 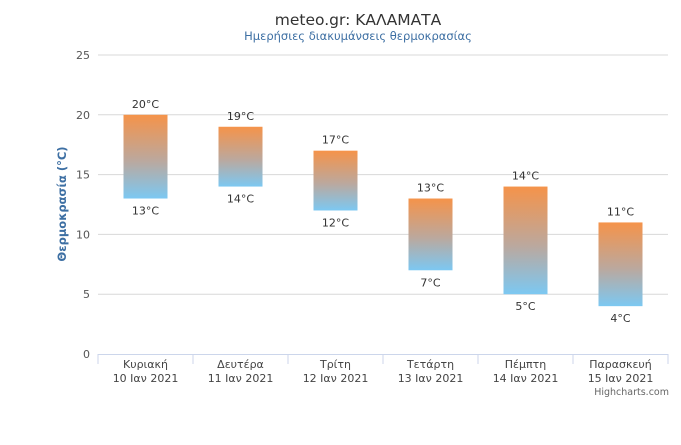 What do you see at coordinates (525, 176) in the screenshot?
I see `high-temp-label: 14°C` at bounding box center [525, 176].